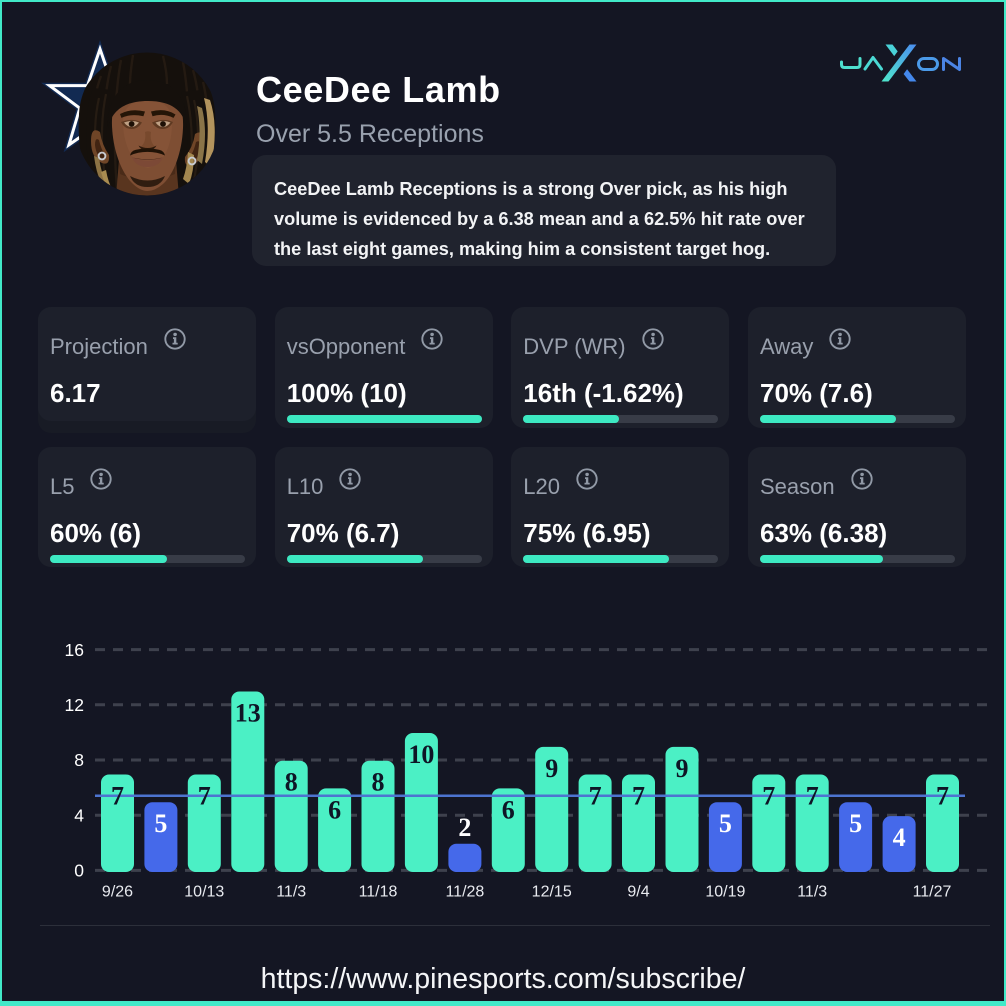 Image resolution: width=1006 pixels, height=1006 pixels. I want to click on svg-text: 2, so click(464, 827).